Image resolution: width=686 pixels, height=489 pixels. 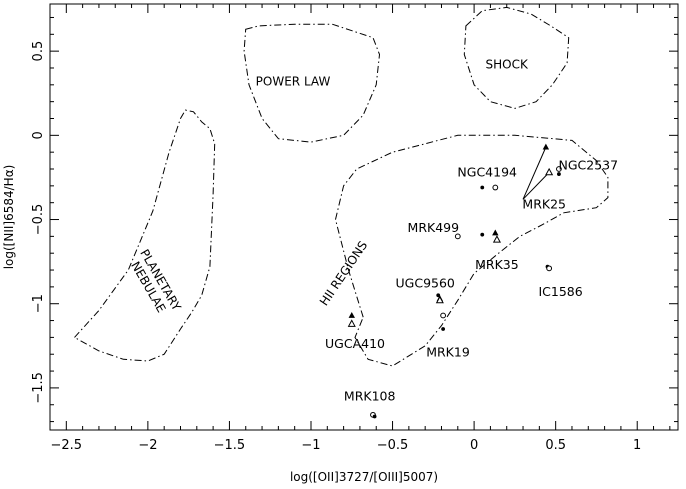 I want to click on x-tick-label: 1, so click(x=637, y=445).